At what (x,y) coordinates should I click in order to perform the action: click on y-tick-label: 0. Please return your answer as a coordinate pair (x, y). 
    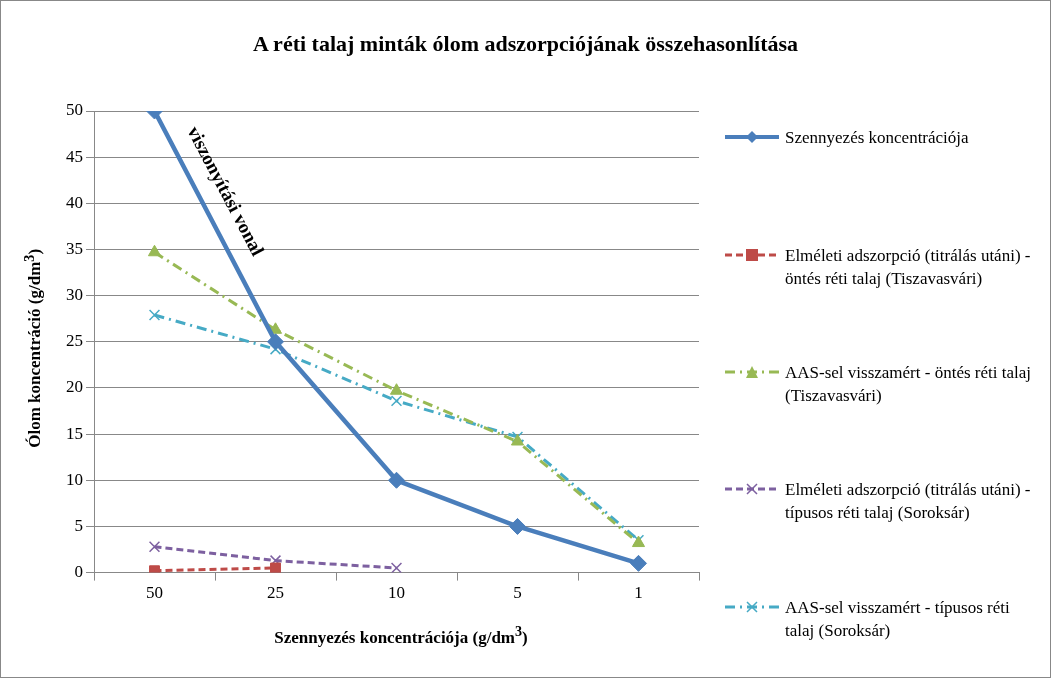
    Looking at the image, I should click on (78, 572).